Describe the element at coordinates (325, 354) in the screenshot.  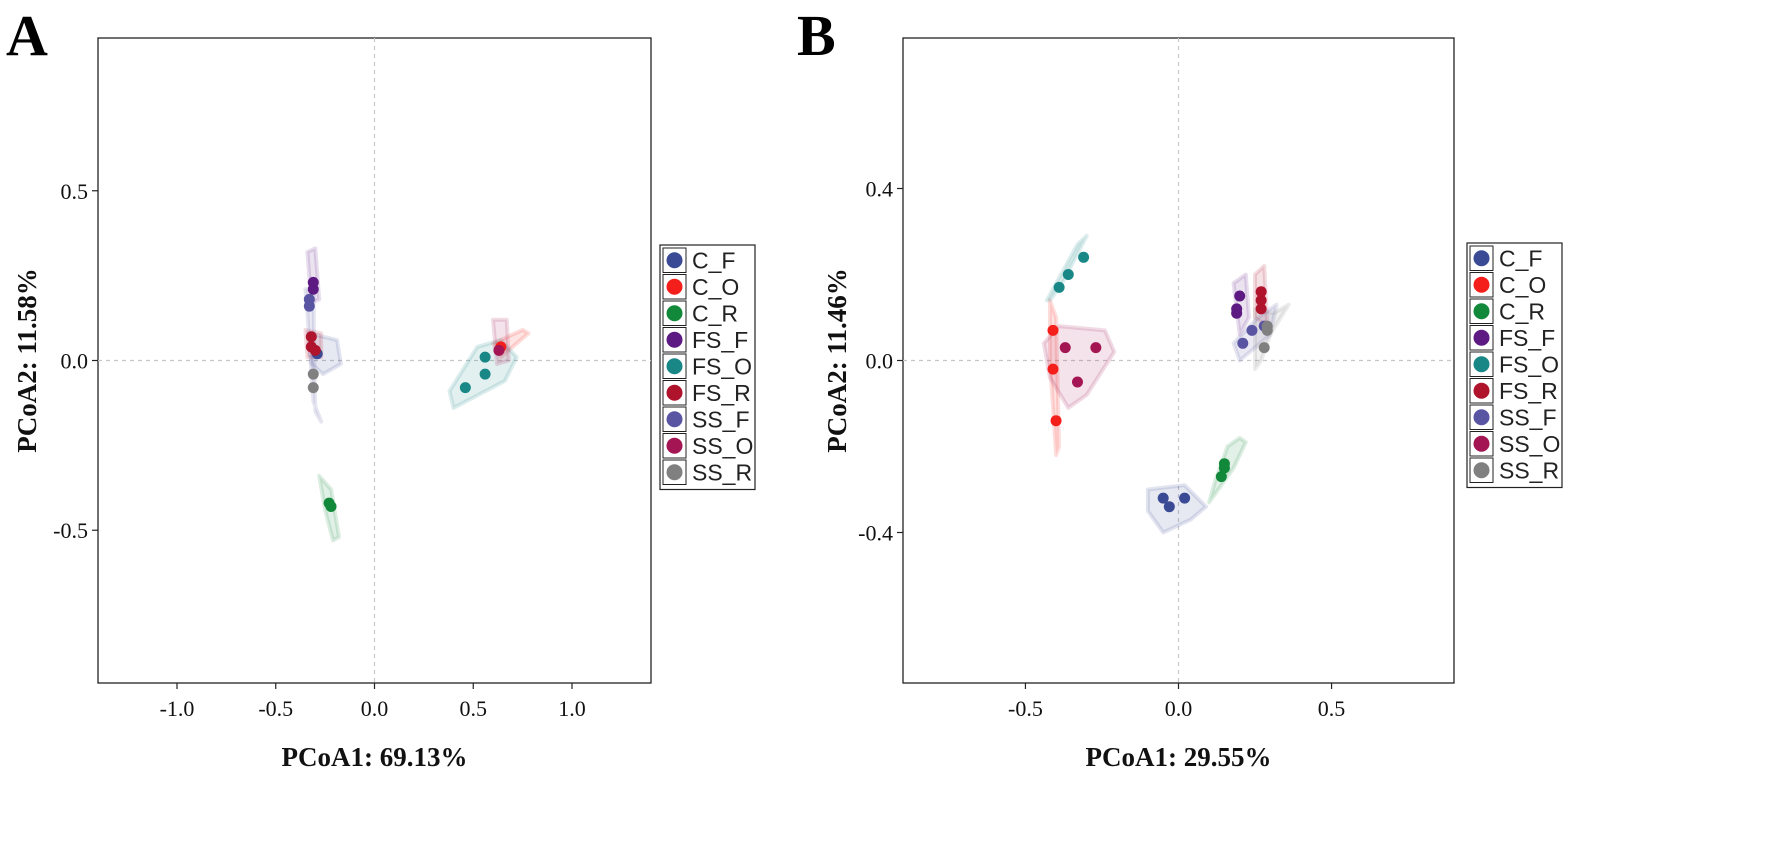
I see `hull-c-f` at that location.